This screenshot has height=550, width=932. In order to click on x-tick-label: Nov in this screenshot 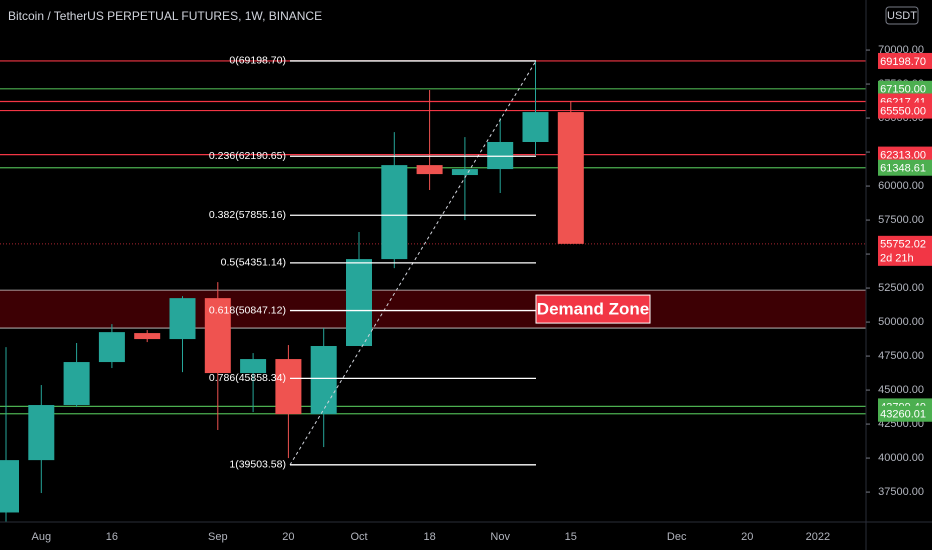, I will do `click(500, 537)`.